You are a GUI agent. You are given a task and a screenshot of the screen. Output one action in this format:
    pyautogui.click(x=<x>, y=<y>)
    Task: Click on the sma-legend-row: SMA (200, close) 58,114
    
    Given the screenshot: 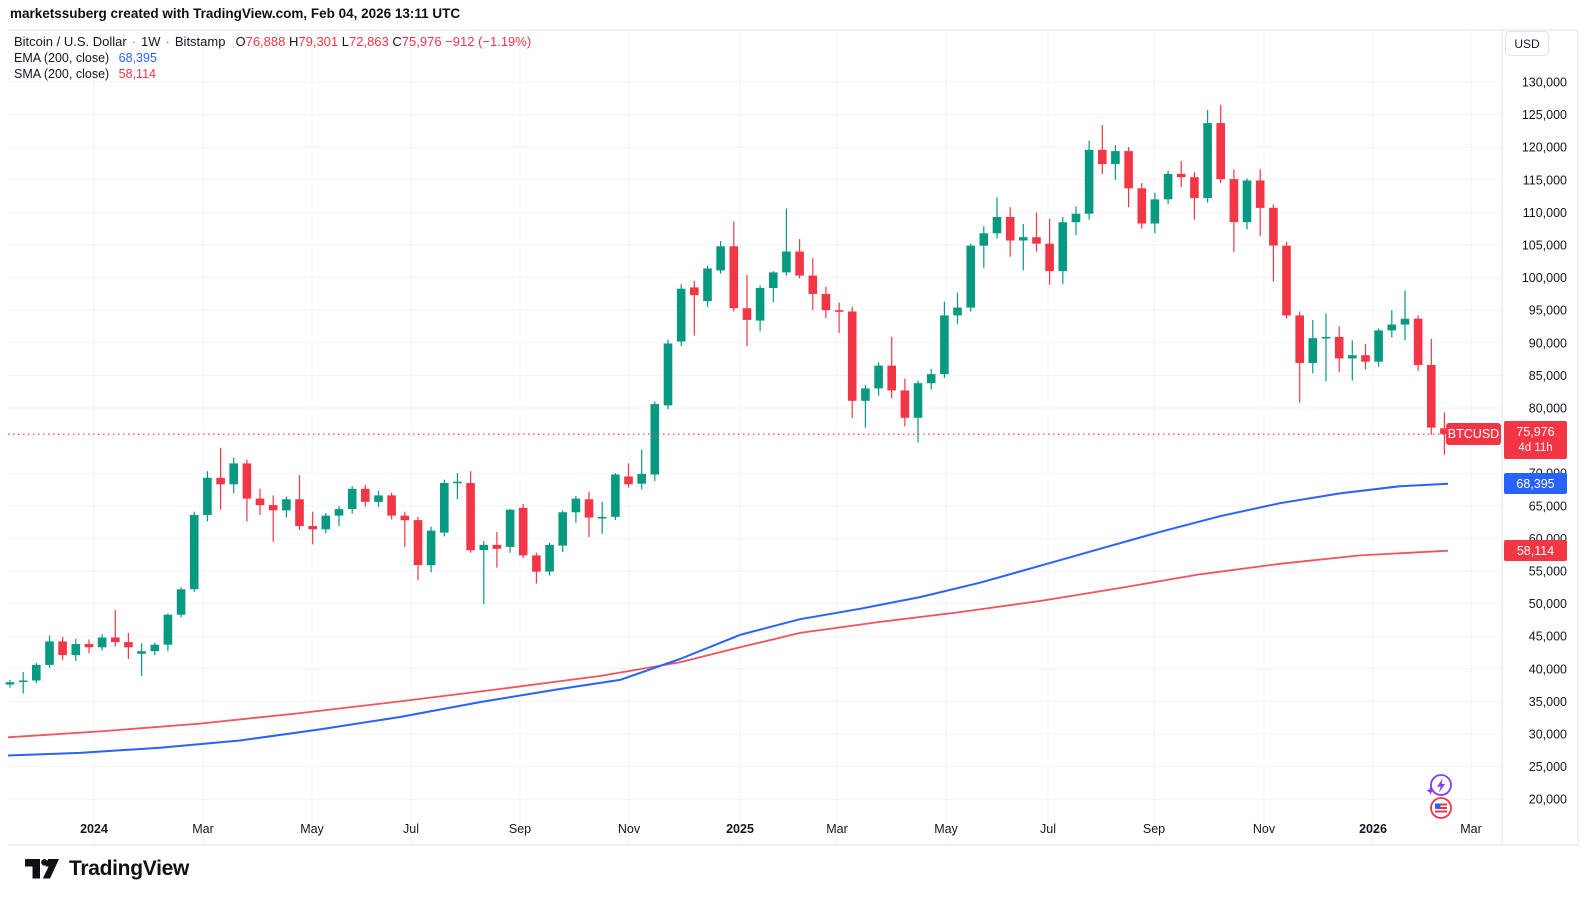 What is the action you would take?
    pyautogui.click(x=85, y=74)
    